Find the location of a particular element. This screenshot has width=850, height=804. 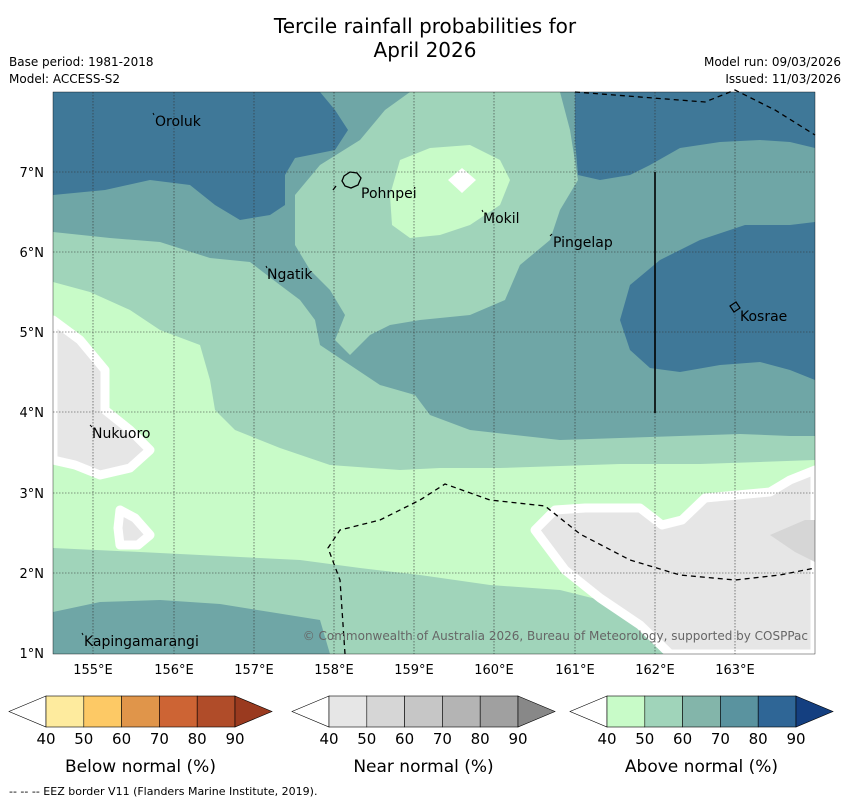

issued-date: Issued: 11/03/2026 is located at coordinates (783, 79).